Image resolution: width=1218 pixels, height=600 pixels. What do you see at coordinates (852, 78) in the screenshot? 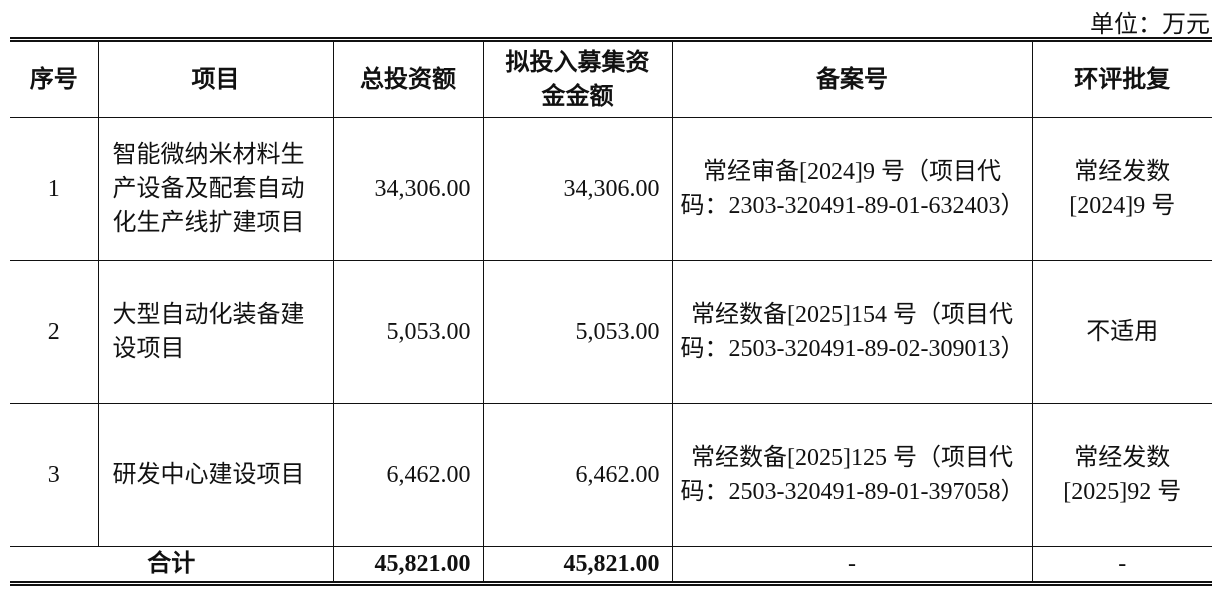
I see `header-filing: 备案号` at bounding box center [852, 78].